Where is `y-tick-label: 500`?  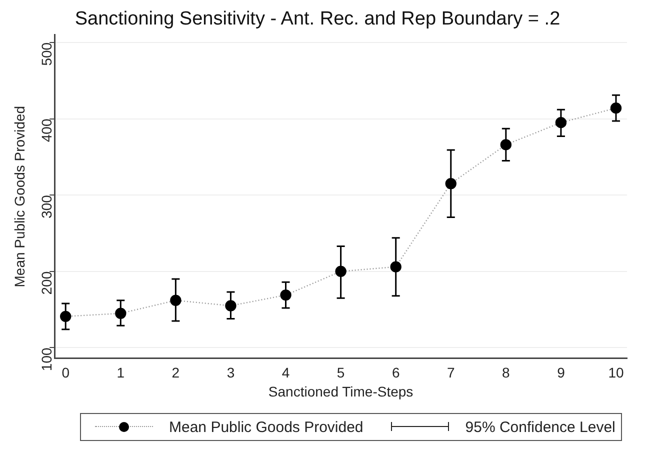
y-tick-label: 500 is located at coordinates (46, 54).